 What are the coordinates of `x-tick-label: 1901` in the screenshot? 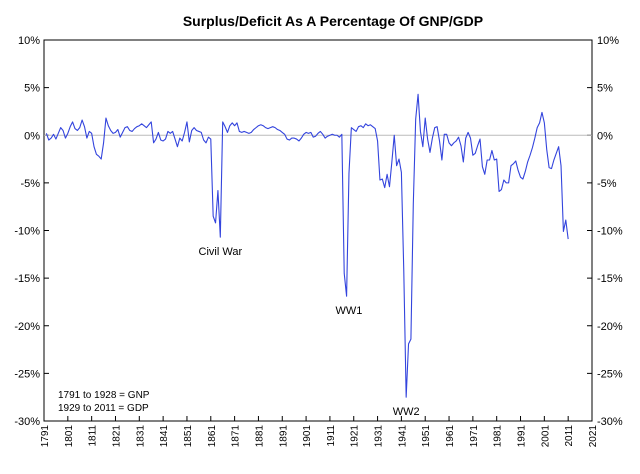 It's located at (307, 436).